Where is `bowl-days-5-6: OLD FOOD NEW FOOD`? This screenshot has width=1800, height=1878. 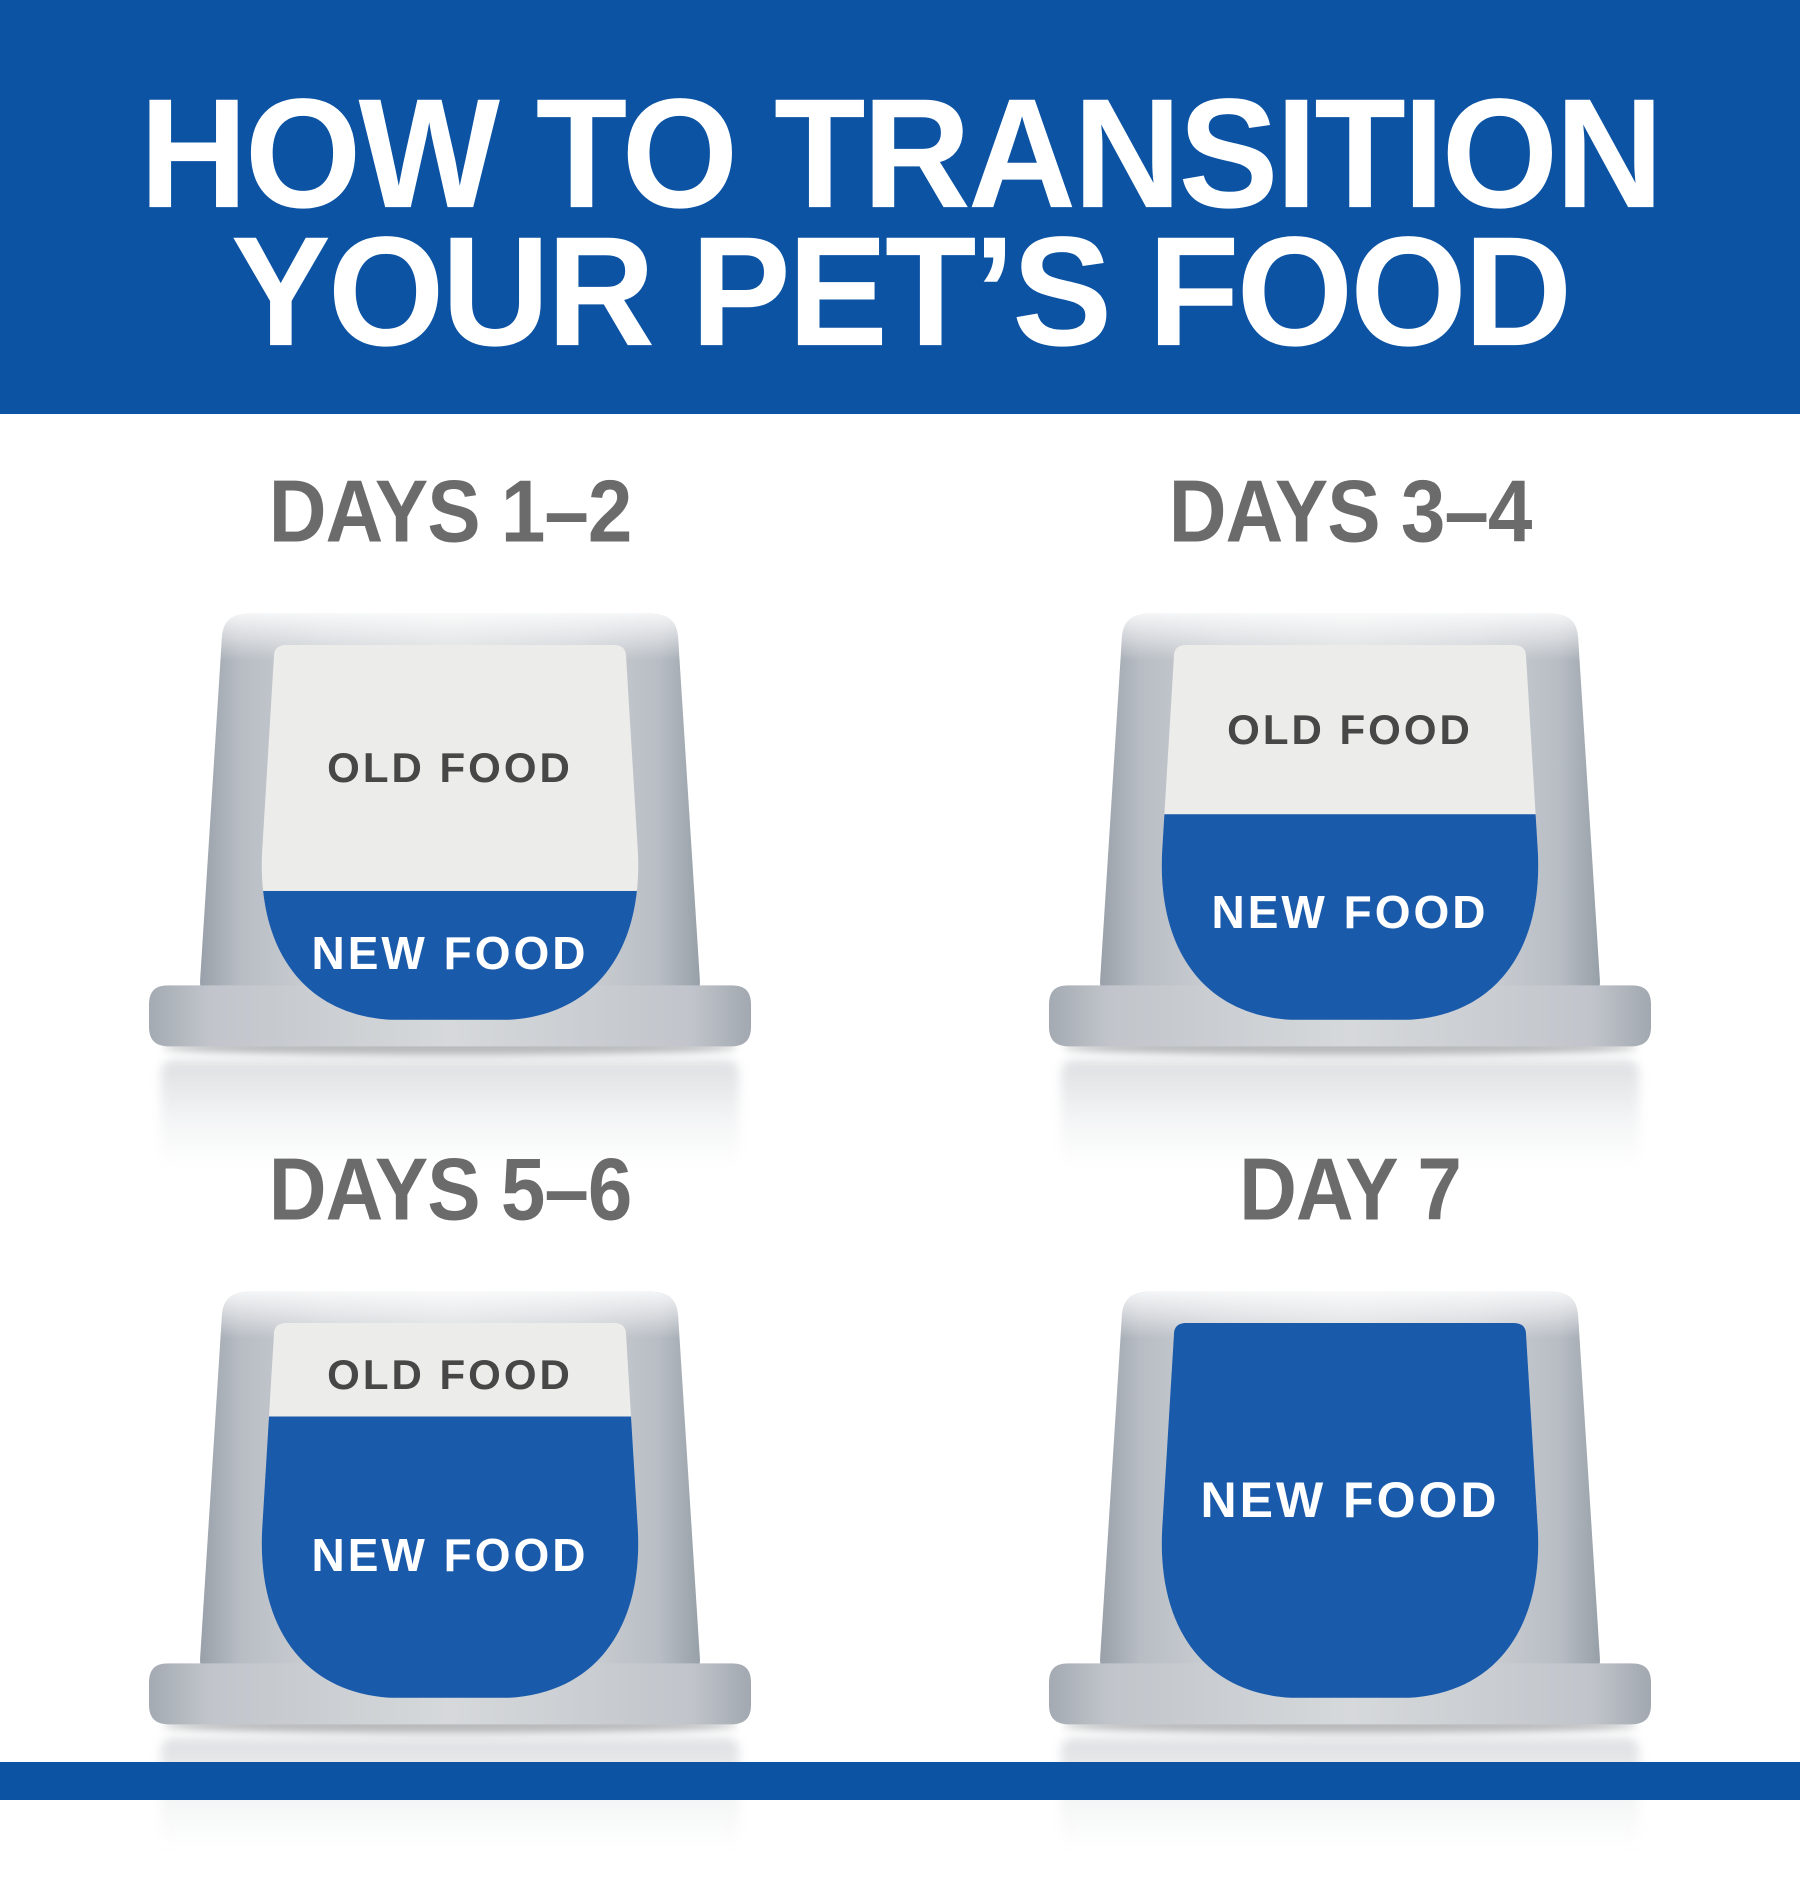 bowl-days-5-6: OLD FOOD NEW FOOD is located at coordinates (450, 1572).